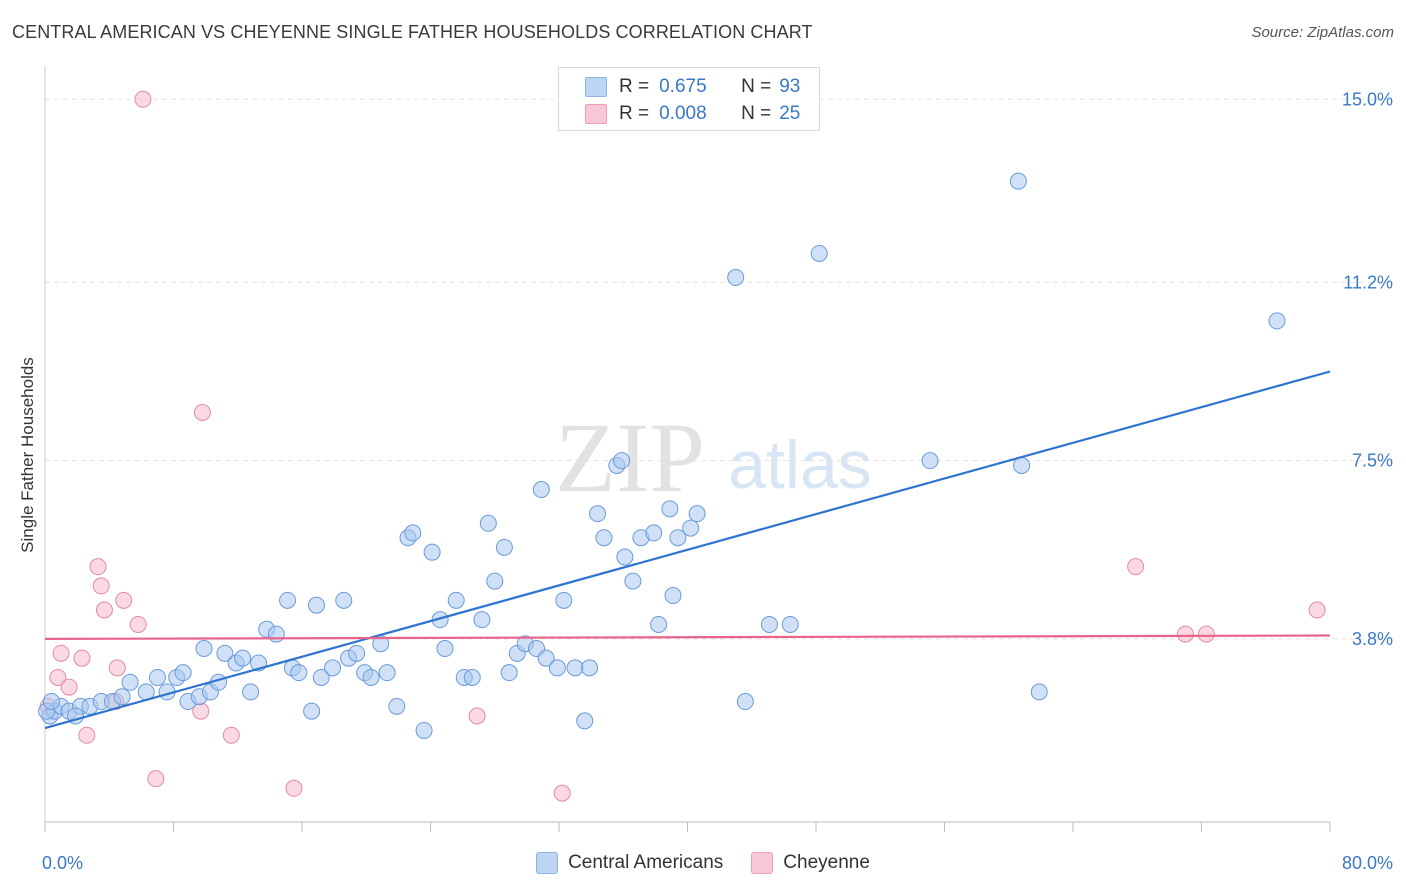 This screenshot has width=1406, height=892. I want to click on legend-row-cheyenne: R = 0.008 N = 25, so click(679, 114).